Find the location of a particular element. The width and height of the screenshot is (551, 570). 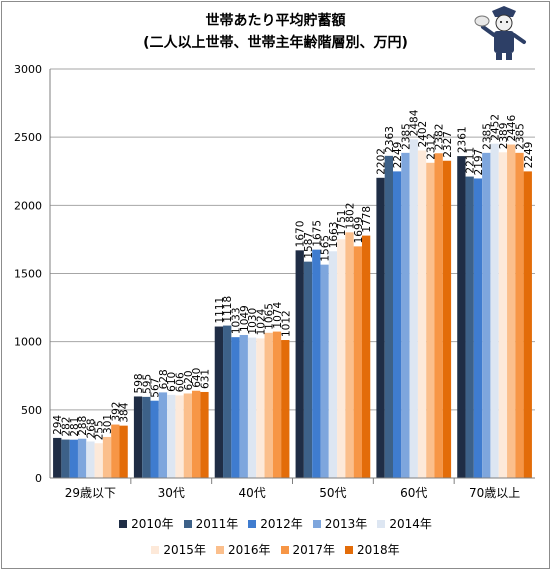

data-label: 384 is located at coordinates (125, 412).